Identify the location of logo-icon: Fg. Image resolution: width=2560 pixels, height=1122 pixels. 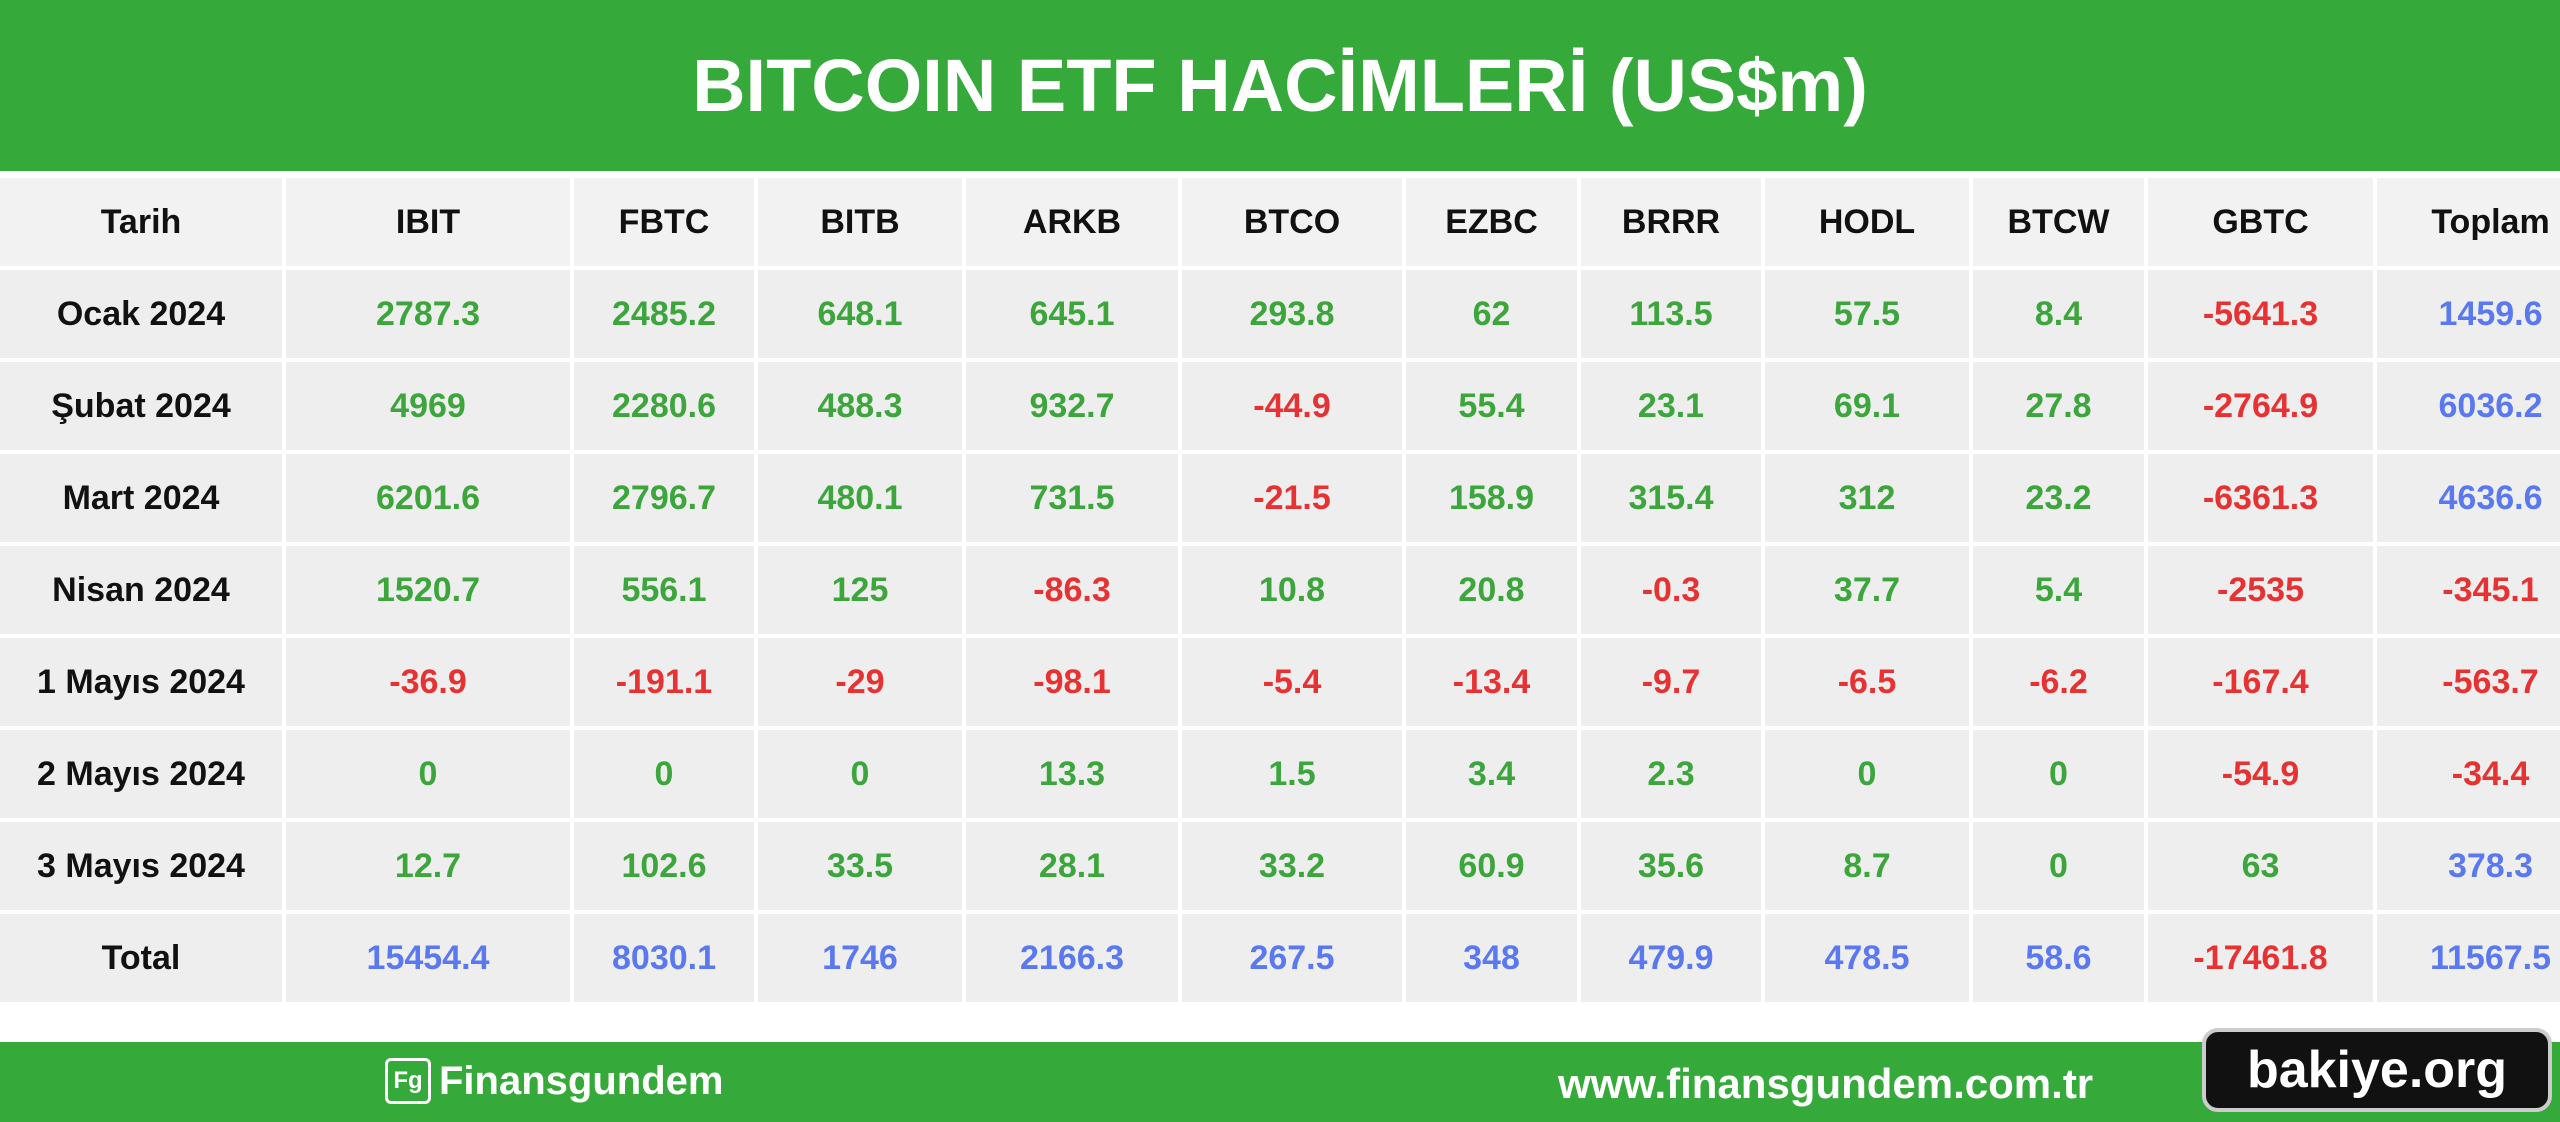
(408, 1081).